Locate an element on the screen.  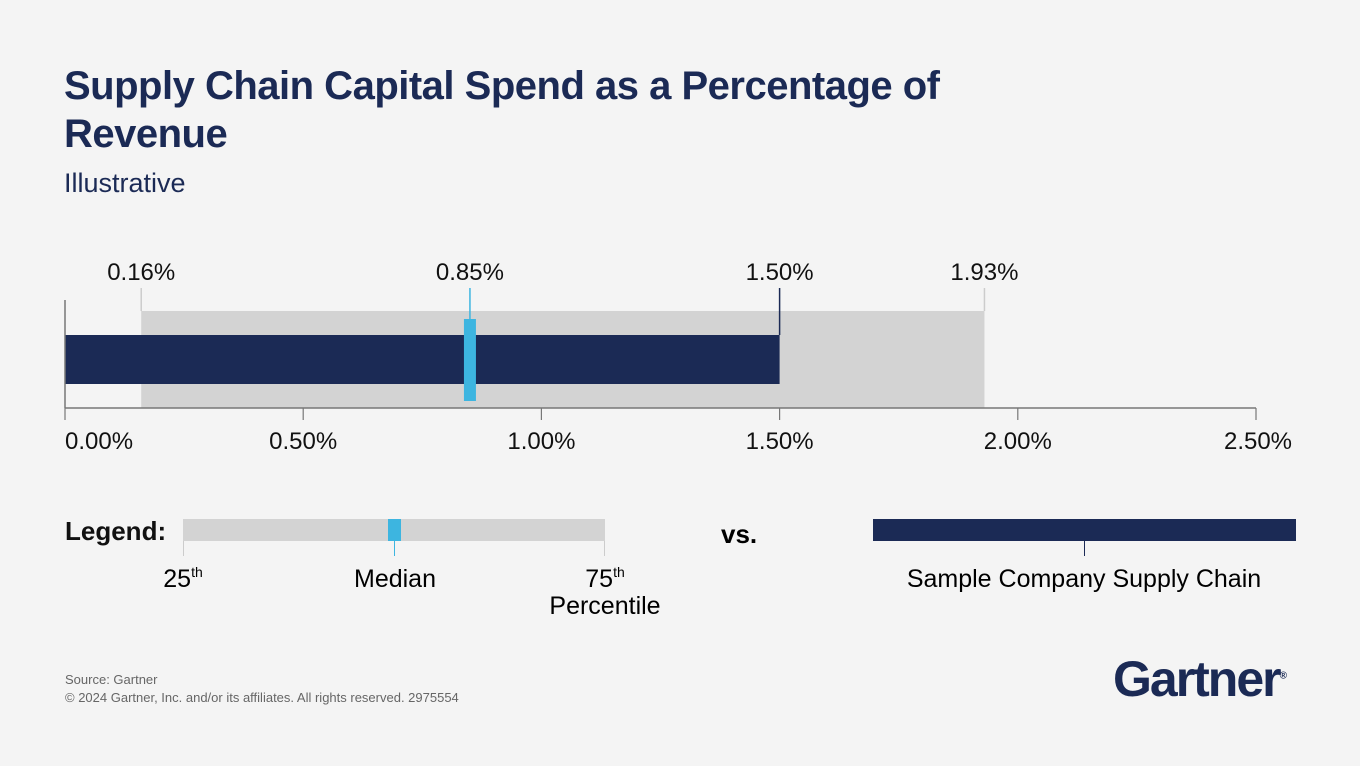
legend-company-label: Sample Company Supply Chain is located at coordinates (1084, 579).